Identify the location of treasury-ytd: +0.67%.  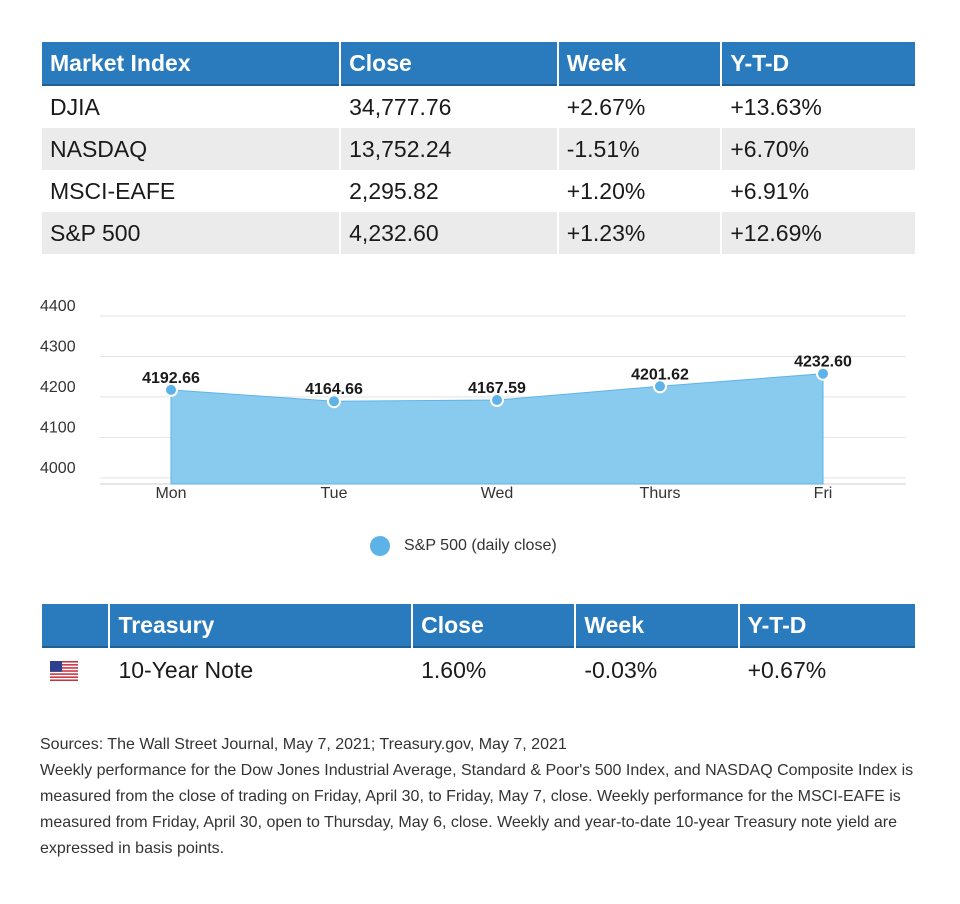
(787, 669).